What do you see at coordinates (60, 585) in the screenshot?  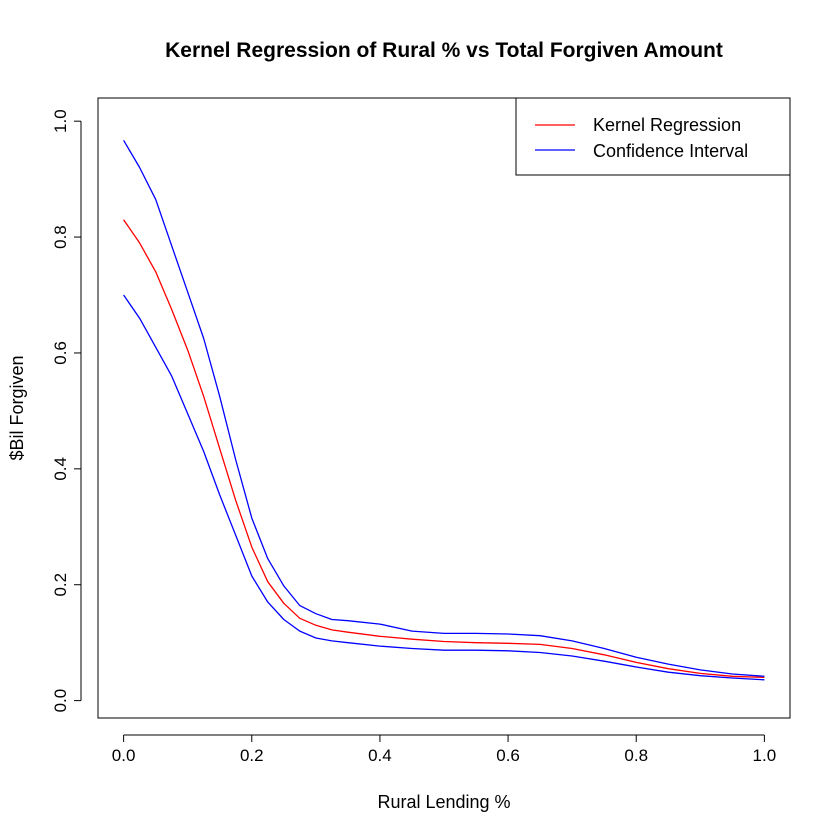 I see `y-tick-label: 0.2` at bounding box center [60, 585].